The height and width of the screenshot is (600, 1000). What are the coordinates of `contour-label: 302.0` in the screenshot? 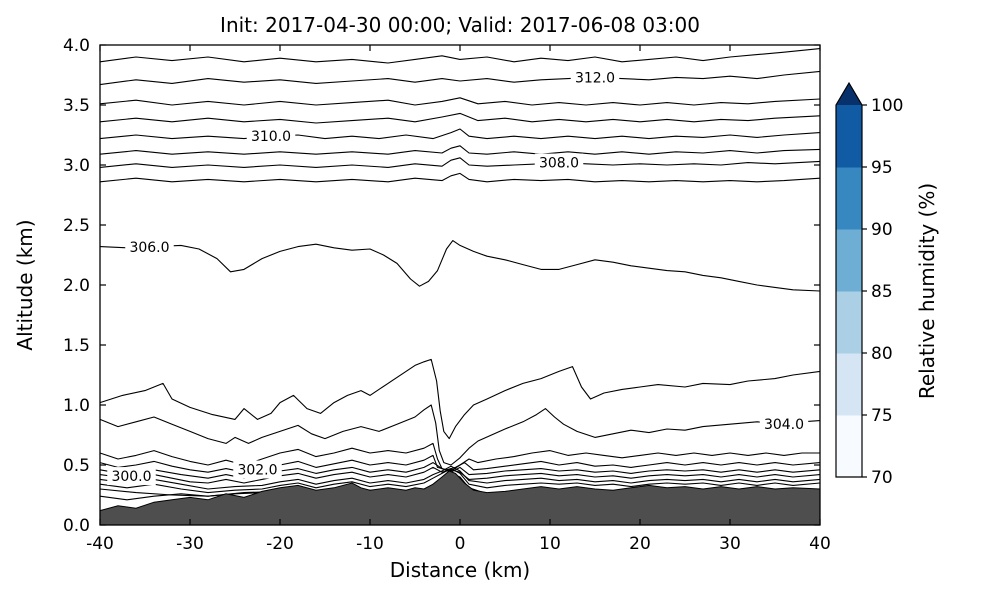 It's located at (257, 471).